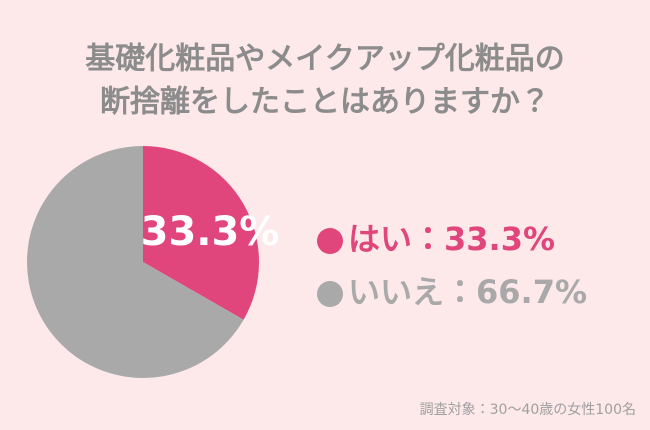 The image size is (650, 430). I want to click on data-label: 33.3%, so click(210, 232).